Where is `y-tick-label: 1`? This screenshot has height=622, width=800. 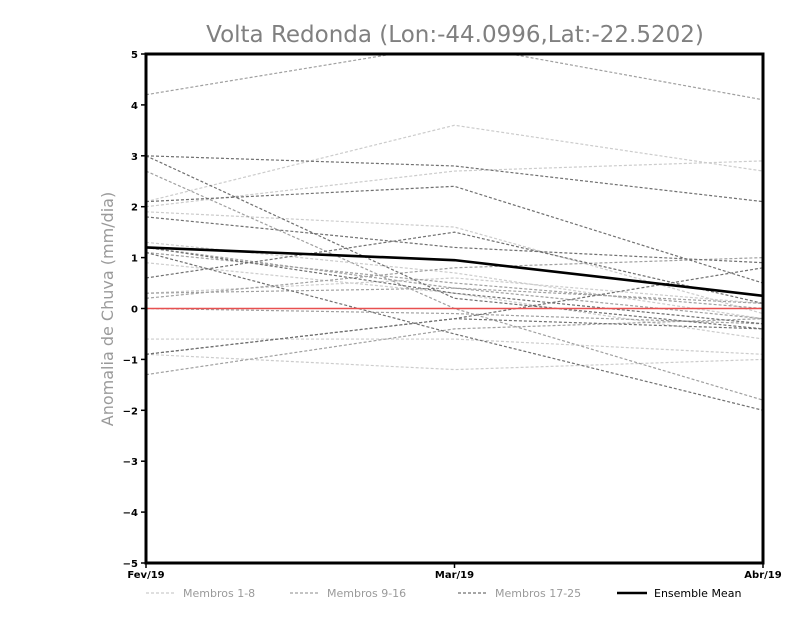 y-tick-label: 1 is located at coordinates (134, 259).